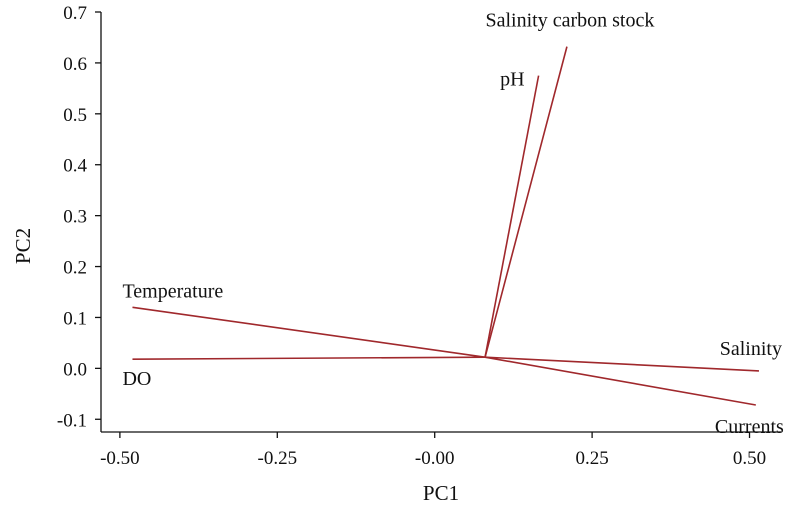 The width and height of the screenshot is (806, 526). Describe the element at coordinates (278, 458) in the screenshot. I see `x-tick-label: -0.25` at that location.